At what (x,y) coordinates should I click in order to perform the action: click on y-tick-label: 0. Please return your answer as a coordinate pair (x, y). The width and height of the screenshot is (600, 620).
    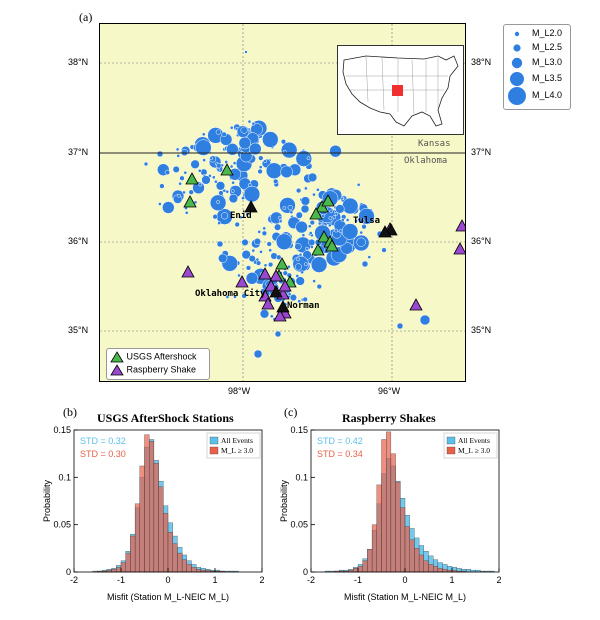
    Looking at the image, I should click on (305, 572).